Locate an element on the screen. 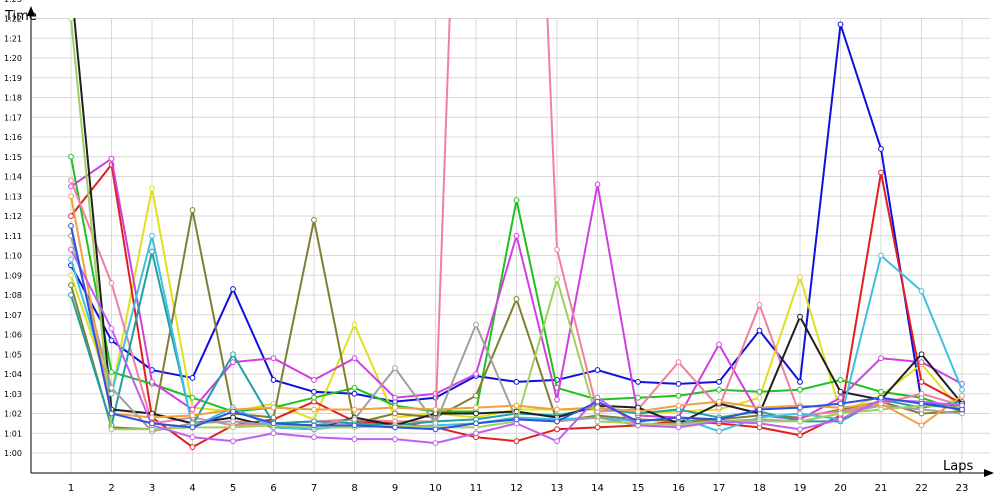 The height and width of the screenshot is (500, 1000). y-tick-label: 1:01 is located at coordinates (13, 433).